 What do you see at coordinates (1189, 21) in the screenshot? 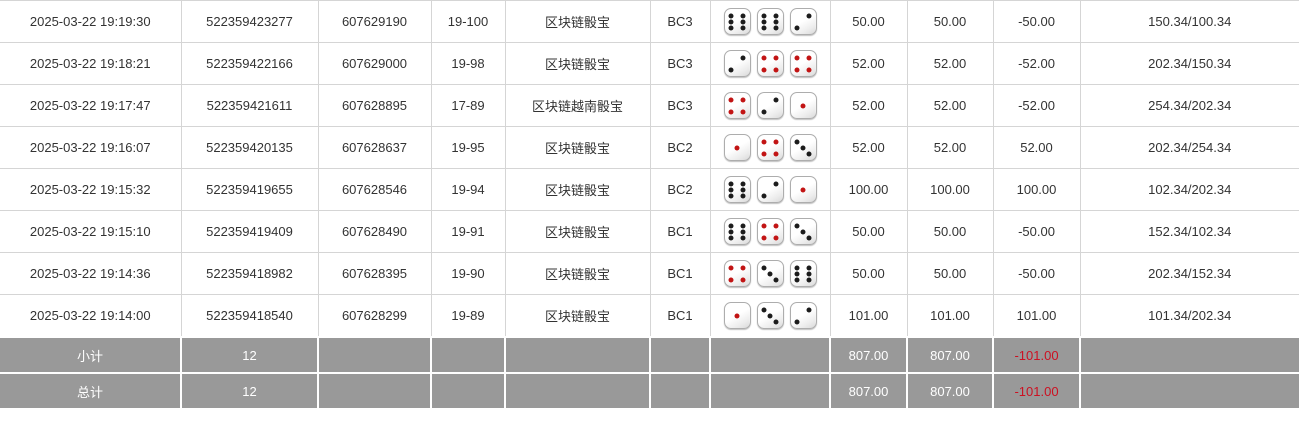
I see `balance-cell: 150.34/100.34` at bounding box center [1189, 21].